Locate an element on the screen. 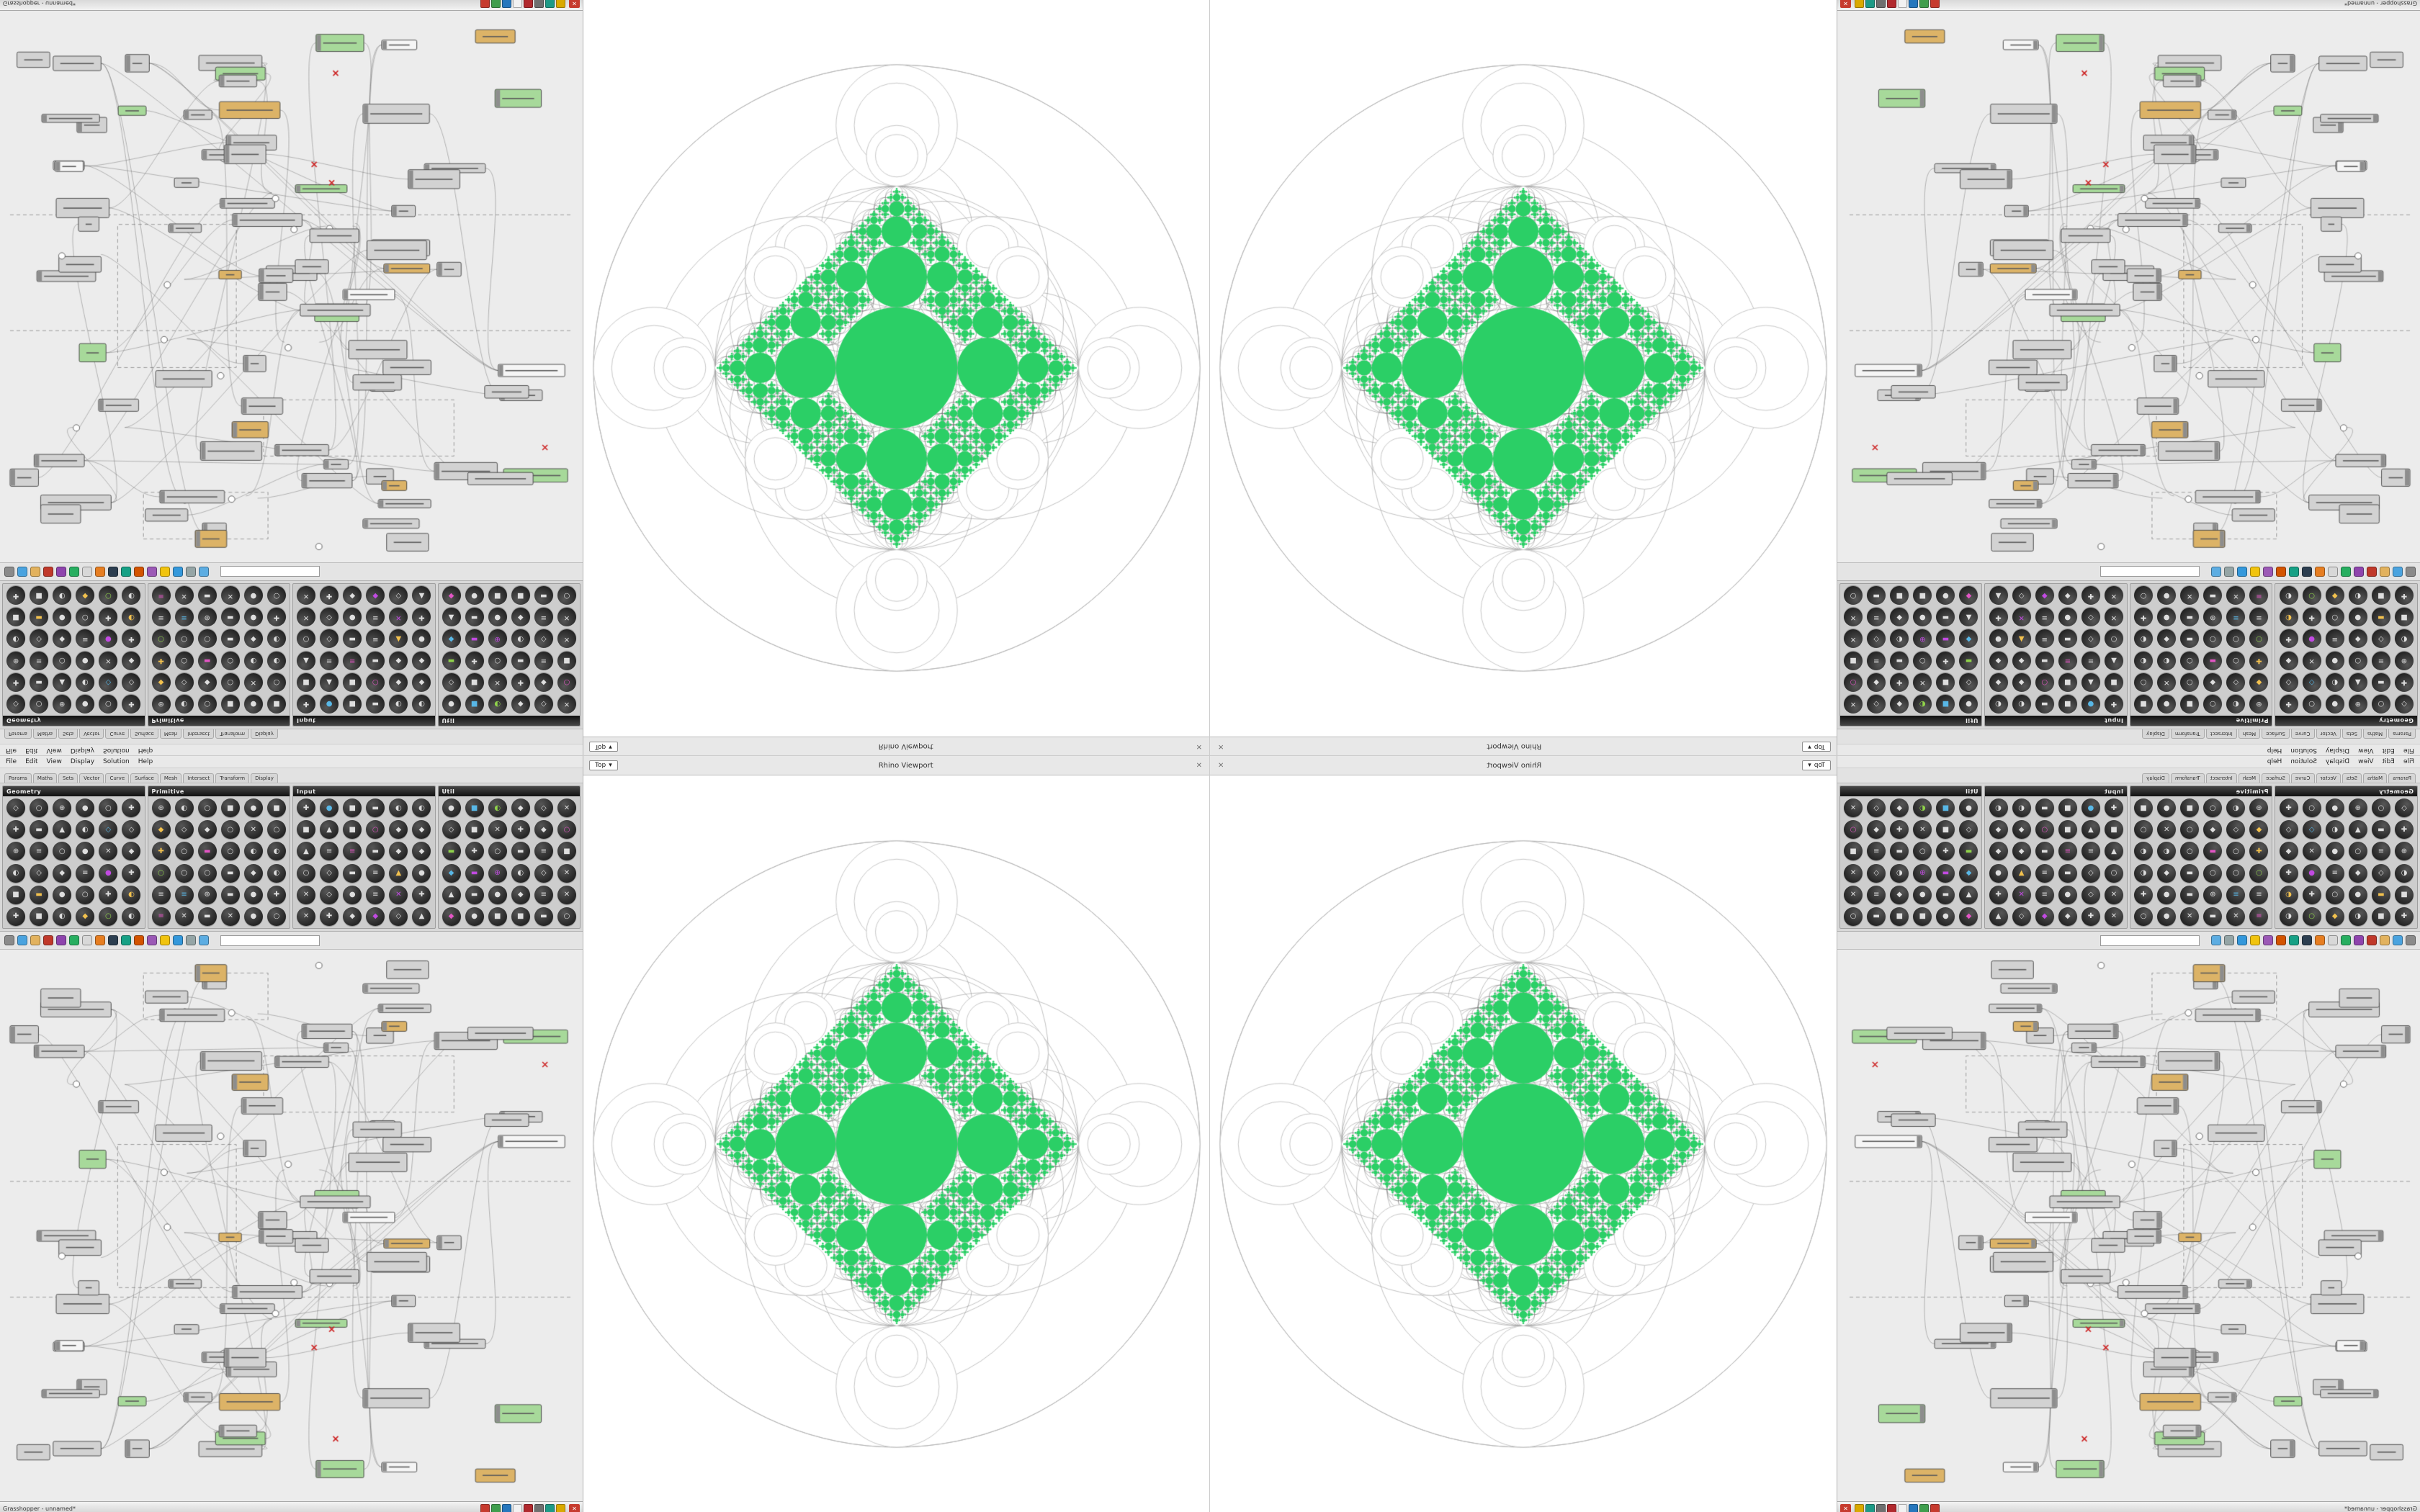  tray-crimson-icon is located at coordinates (1891, 1507).